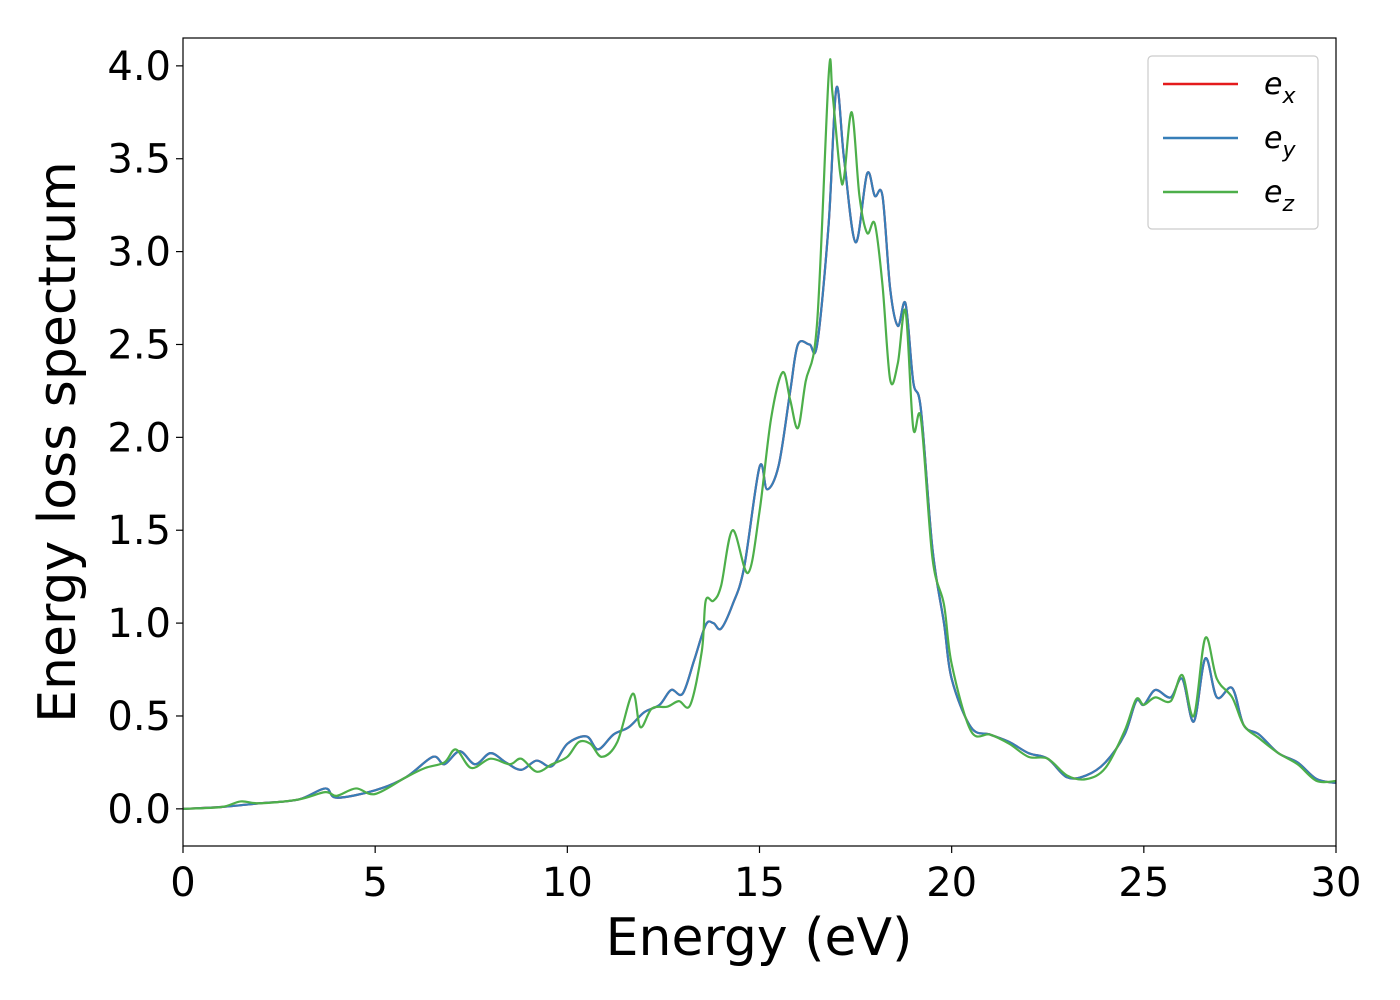 The image size is (1400, 1000). I want to click on y-tick-label: 4.0, so click(139, 67).